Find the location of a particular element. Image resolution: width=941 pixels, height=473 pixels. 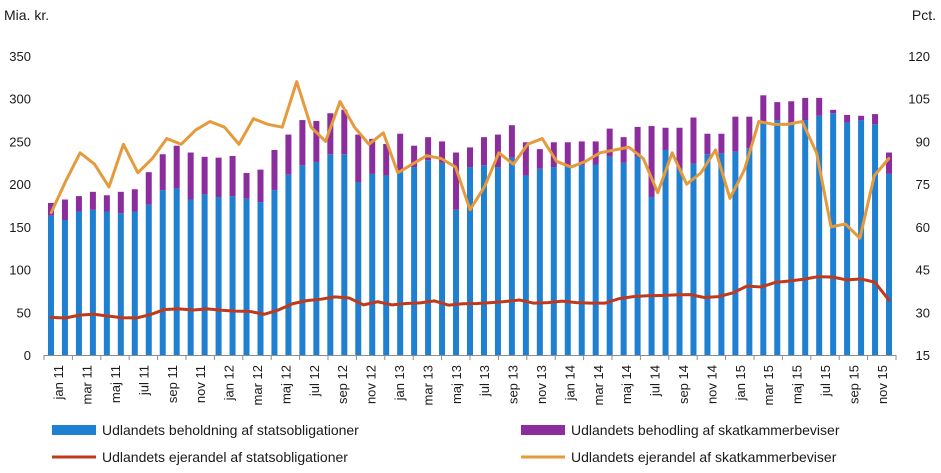

x-tick-label: maj 13 is located at coordinates (456, 384).